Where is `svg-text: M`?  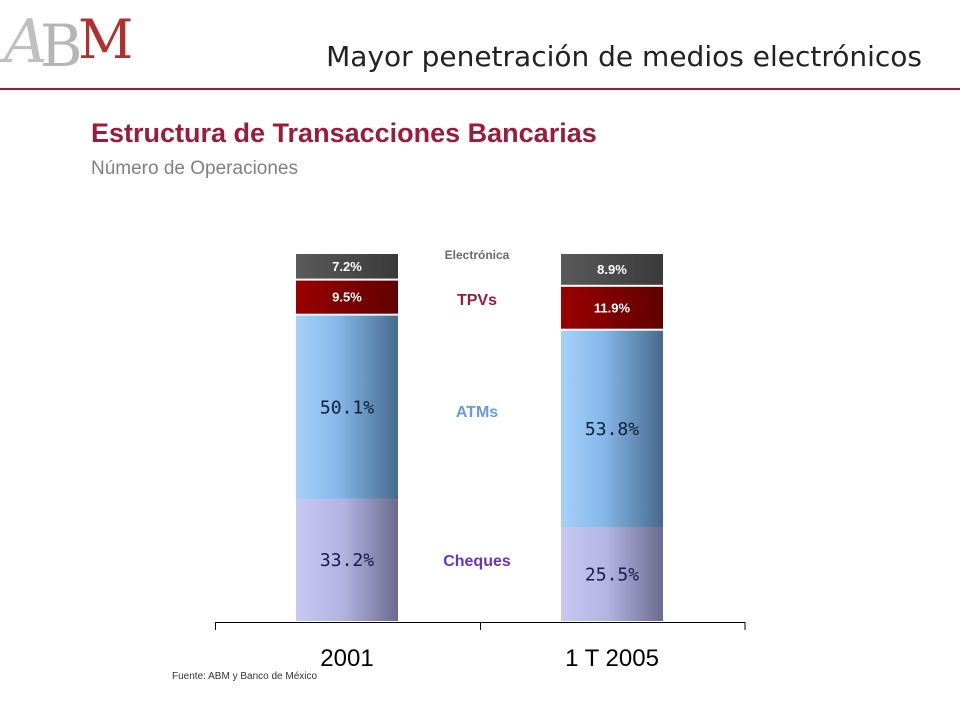 svg-text: M is located at coordinates (105, 39).